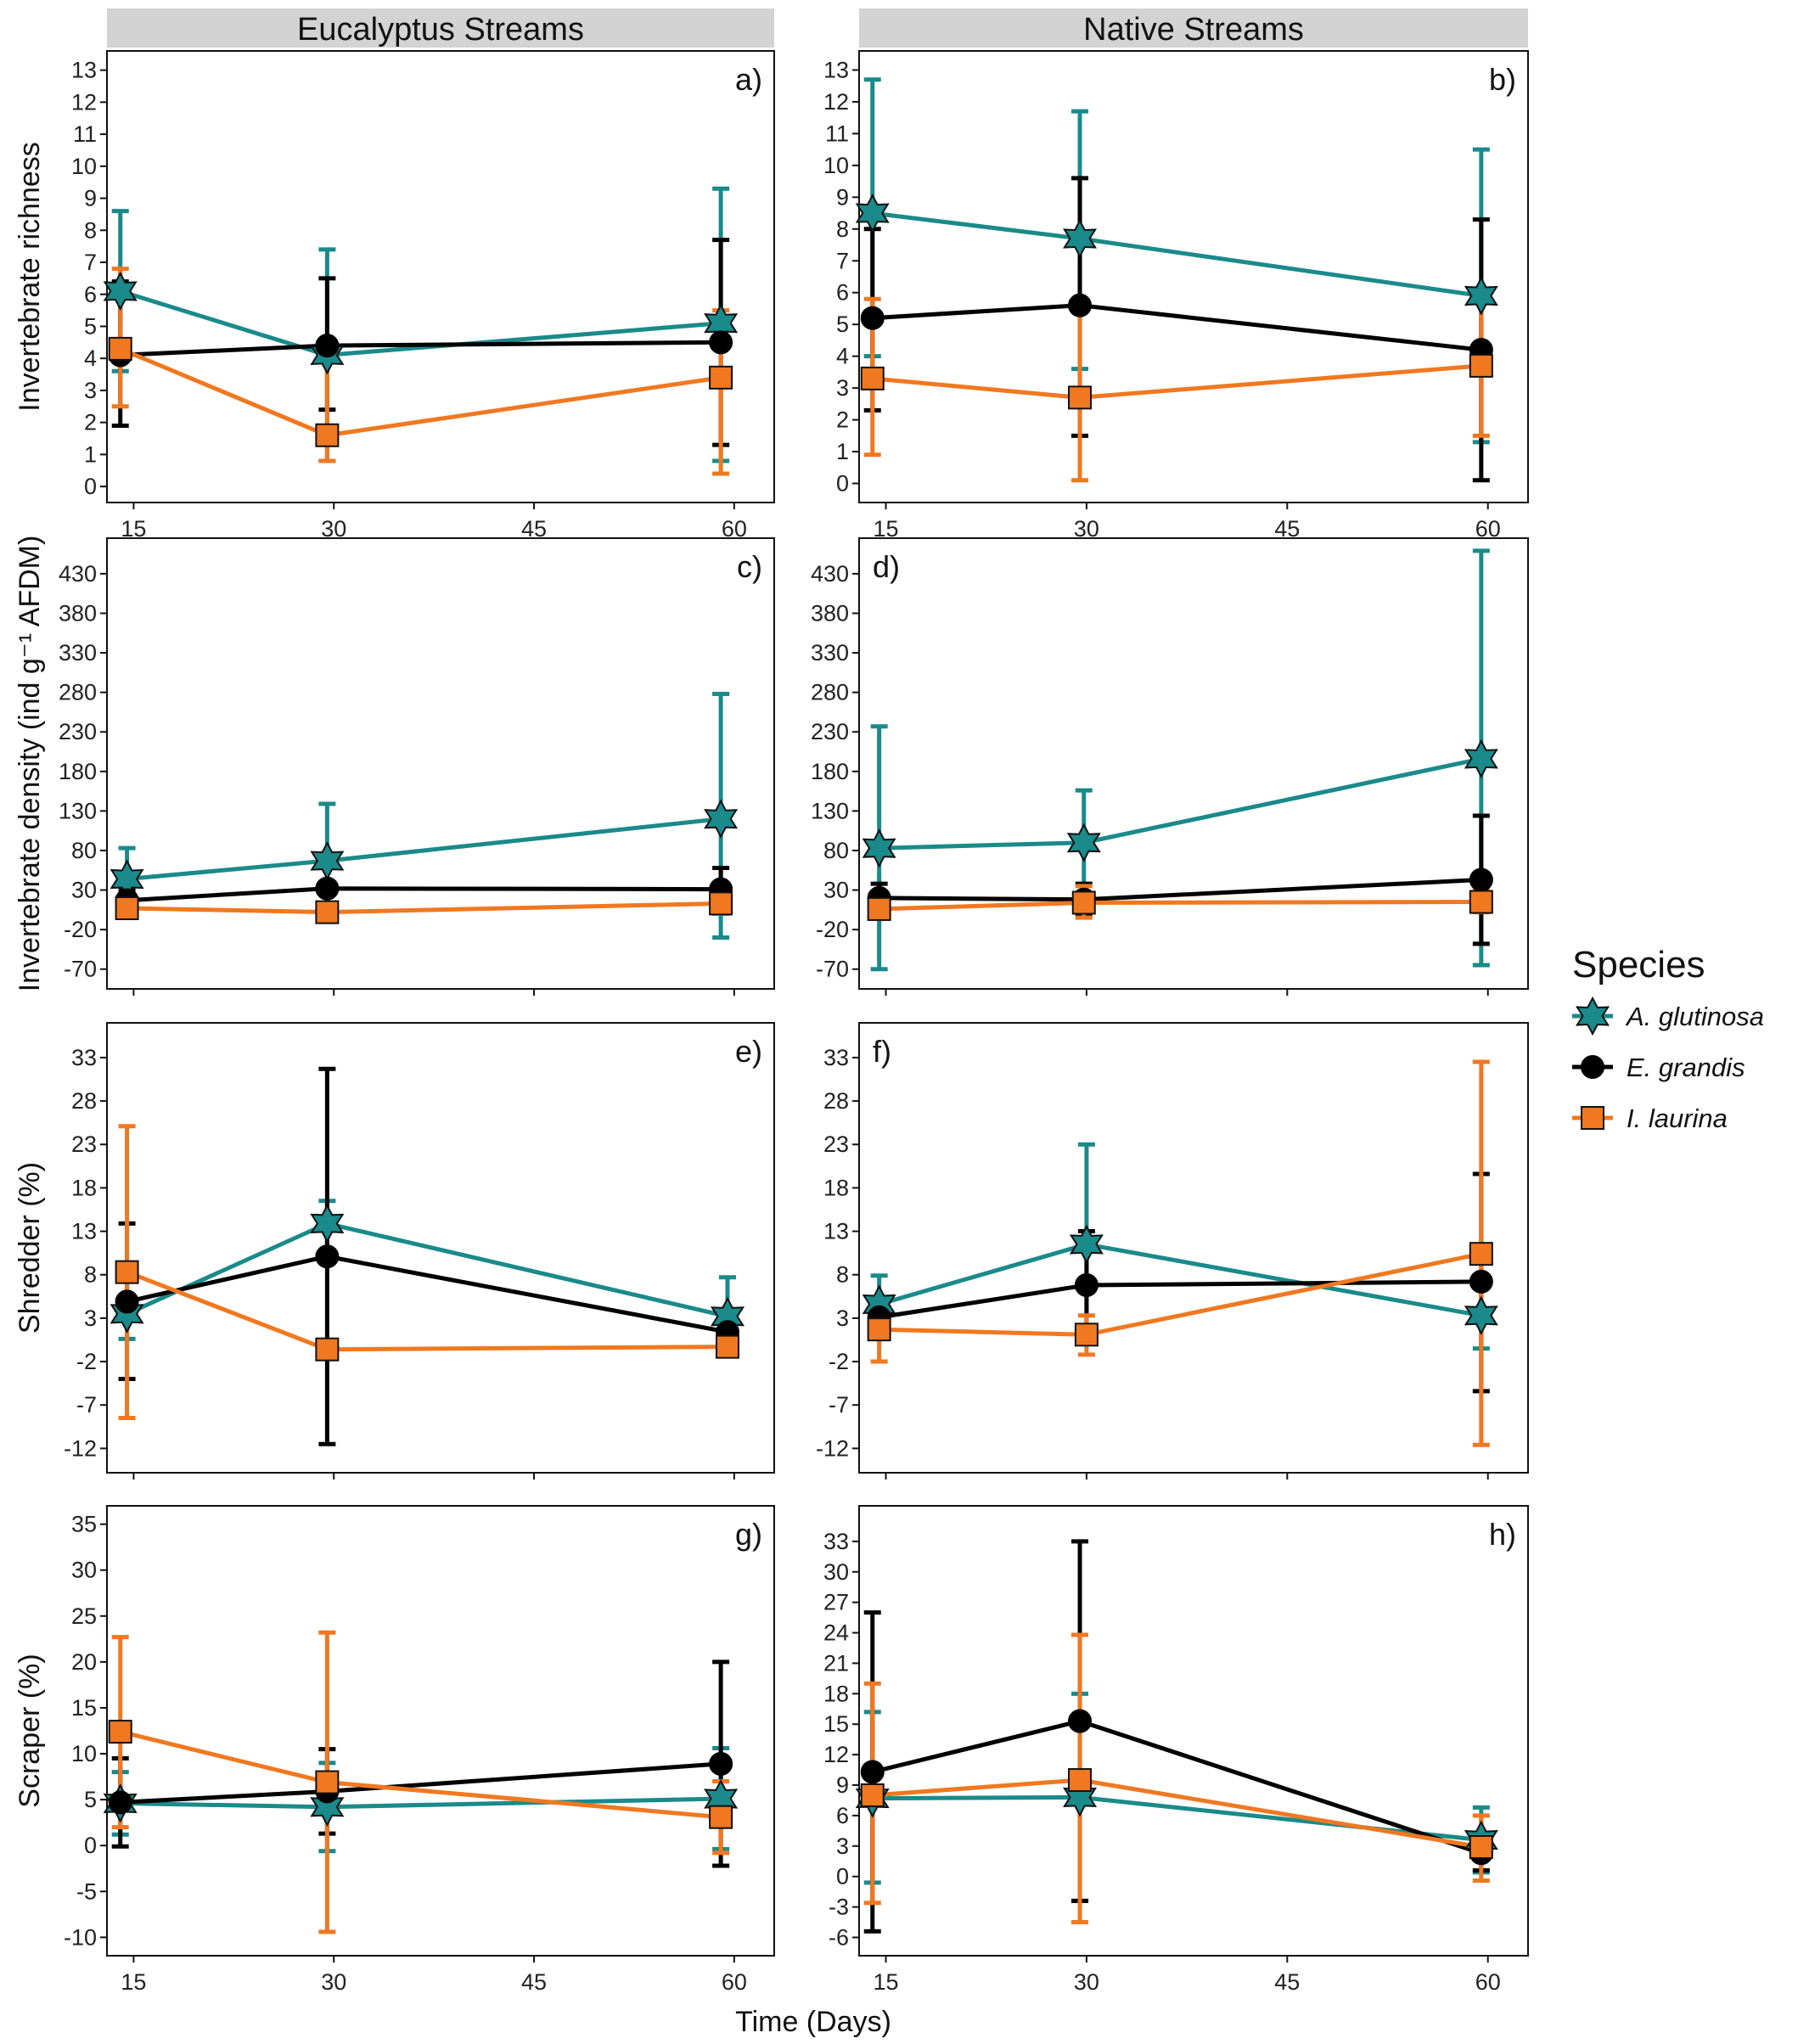  What do you see at coordinates (832, 1448) in the screenshot?
I see `y-tick-label: -12` at bounding box center [832, 1448].